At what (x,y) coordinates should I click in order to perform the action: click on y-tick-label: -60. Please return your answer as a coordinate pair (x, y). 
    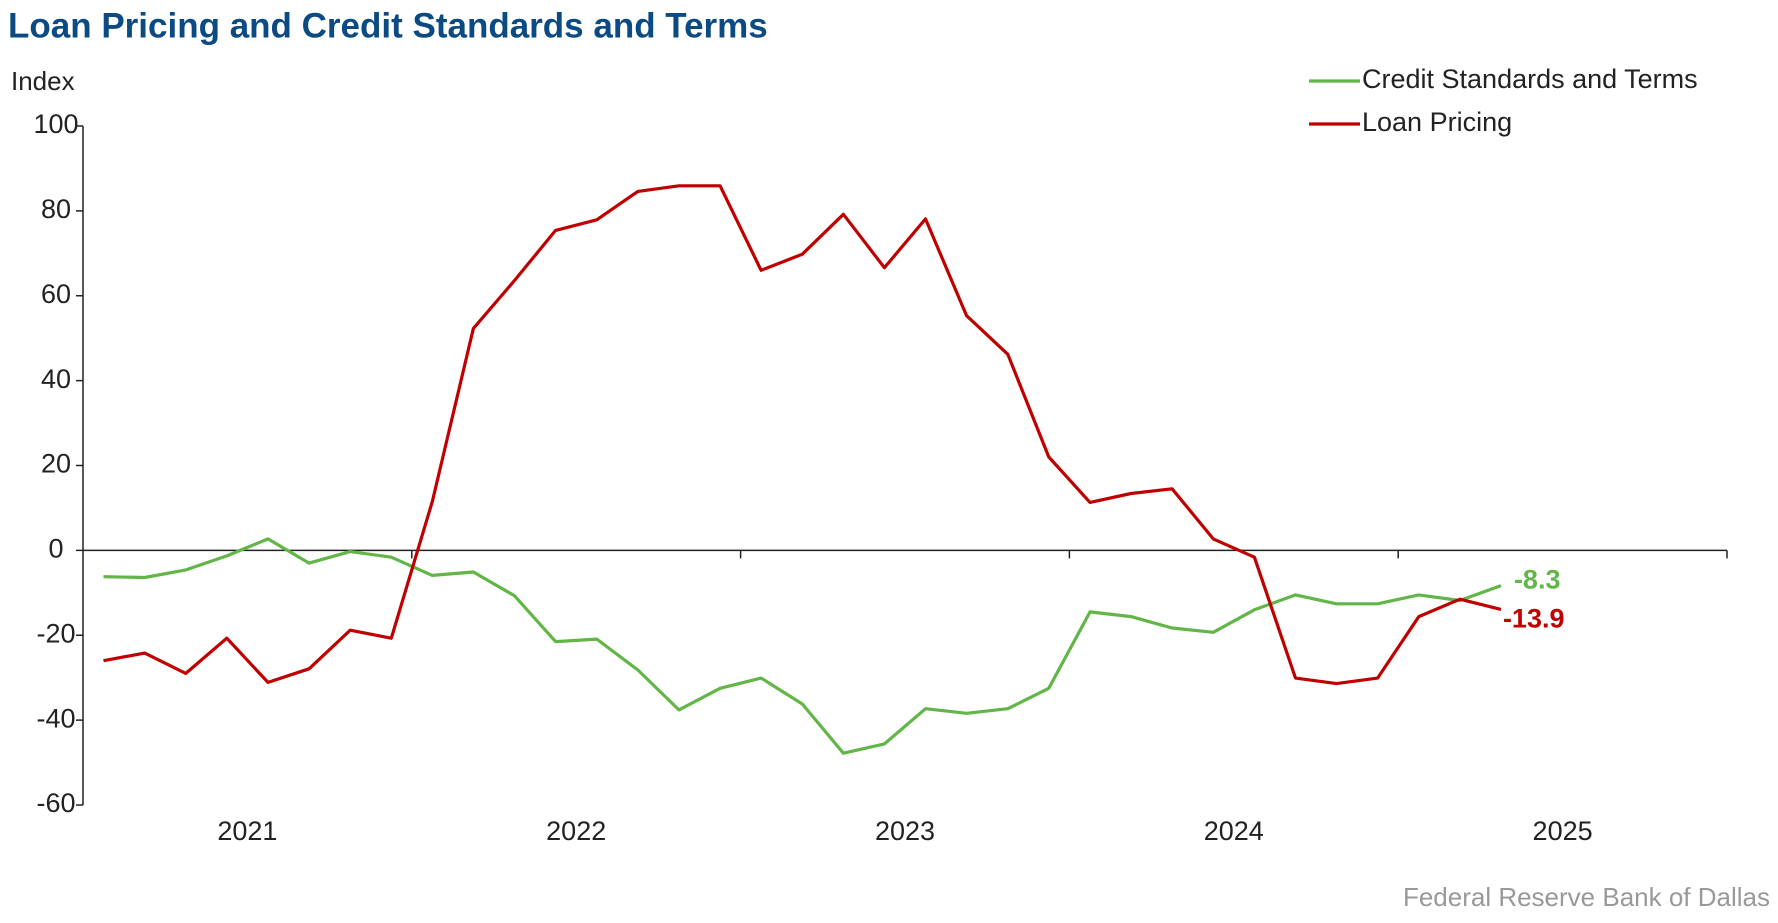
    Looking at the image, I should click on (55, 803).